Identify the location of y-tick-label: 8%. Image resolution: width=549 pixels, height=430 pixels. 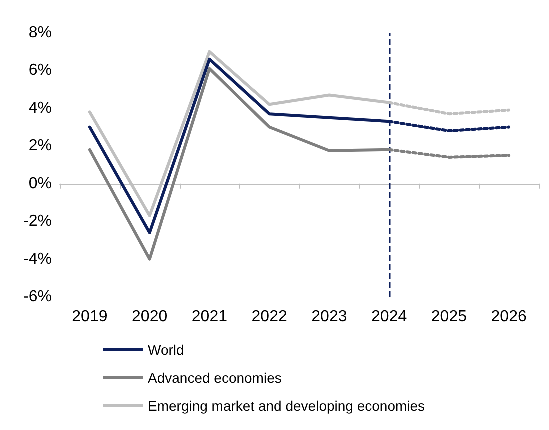
(40, 33).